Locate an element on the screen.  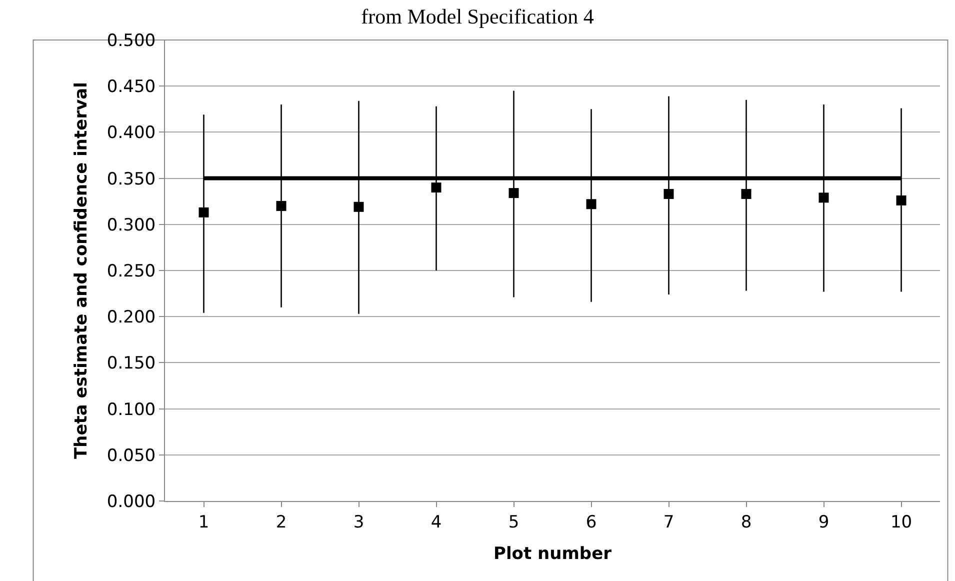
x-tick-label: 1 is located at coordinates (204, 522).